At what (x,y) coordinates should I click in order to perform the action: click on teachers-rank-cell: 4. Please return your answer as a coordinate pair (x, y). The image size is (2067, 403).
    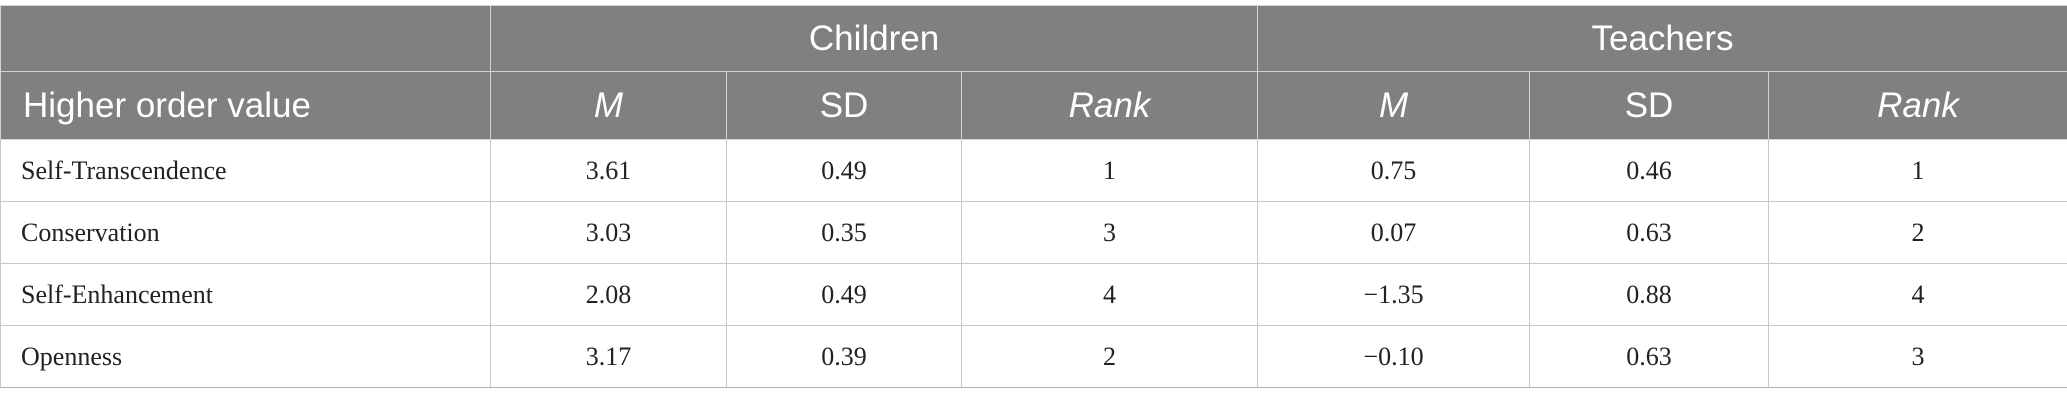
    Looking at the image, I should click on (1917, 294).